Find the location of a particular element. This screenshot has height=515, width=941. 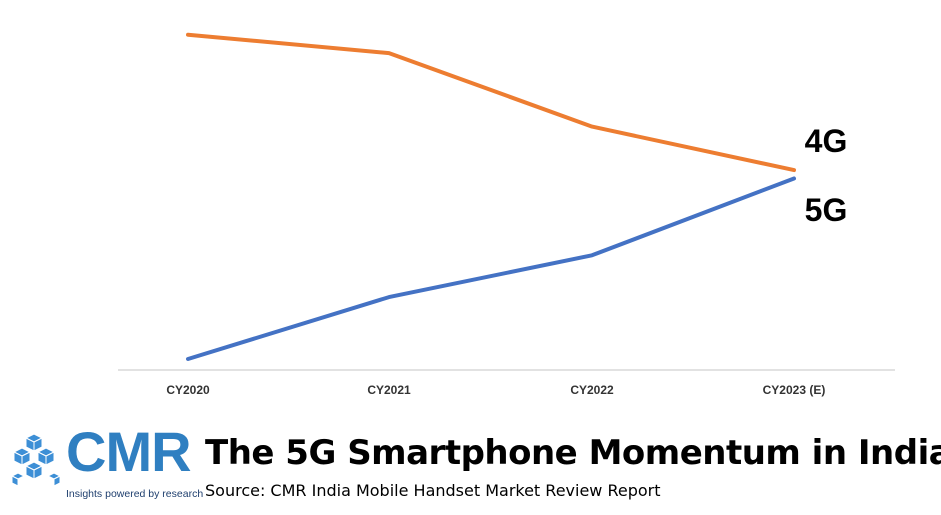

logo-tagline: Insights powered by research is located at coordinates (135, 494).